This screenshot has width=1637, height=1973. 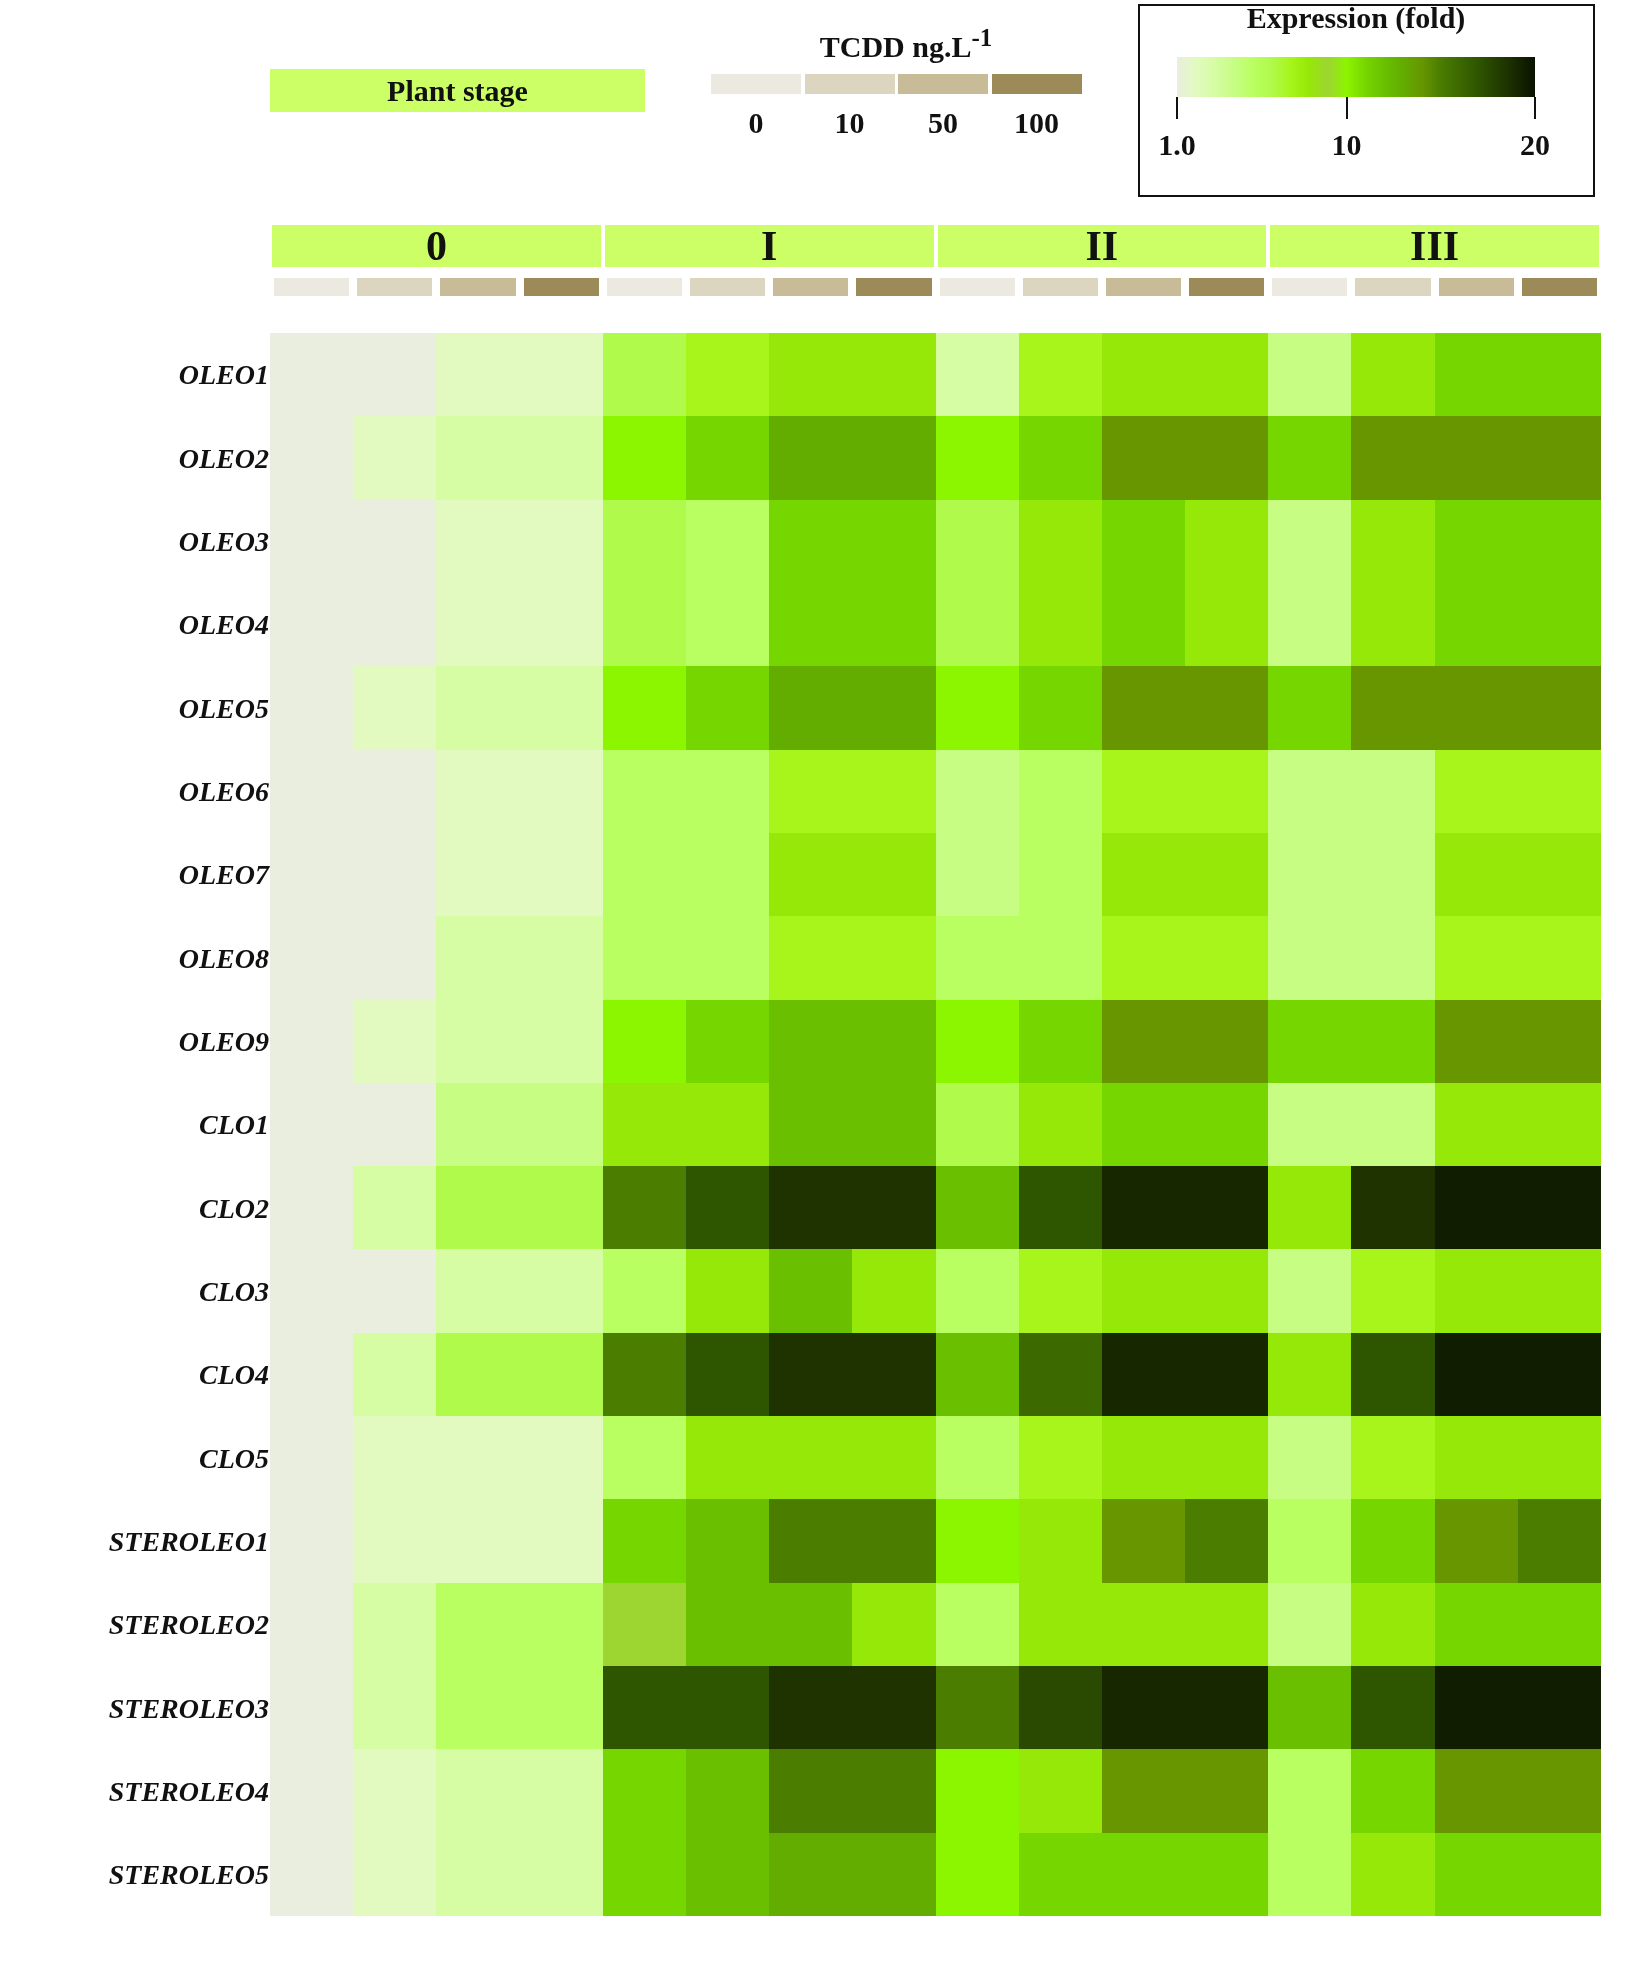 What do you see at coordinates (223, 375) in the screenshot?
I see `y-tick-label: OLEO1` at bounding box center [223, 375].